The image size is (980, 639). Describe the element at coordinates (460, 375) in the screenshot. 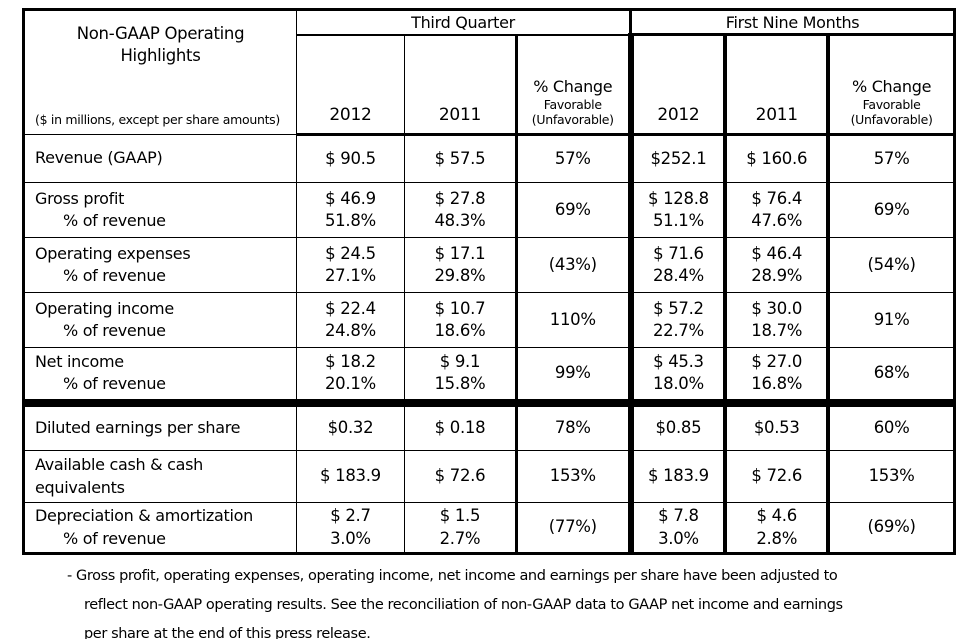

I see `table-cell: $ 9.1 15.8%` at that location.